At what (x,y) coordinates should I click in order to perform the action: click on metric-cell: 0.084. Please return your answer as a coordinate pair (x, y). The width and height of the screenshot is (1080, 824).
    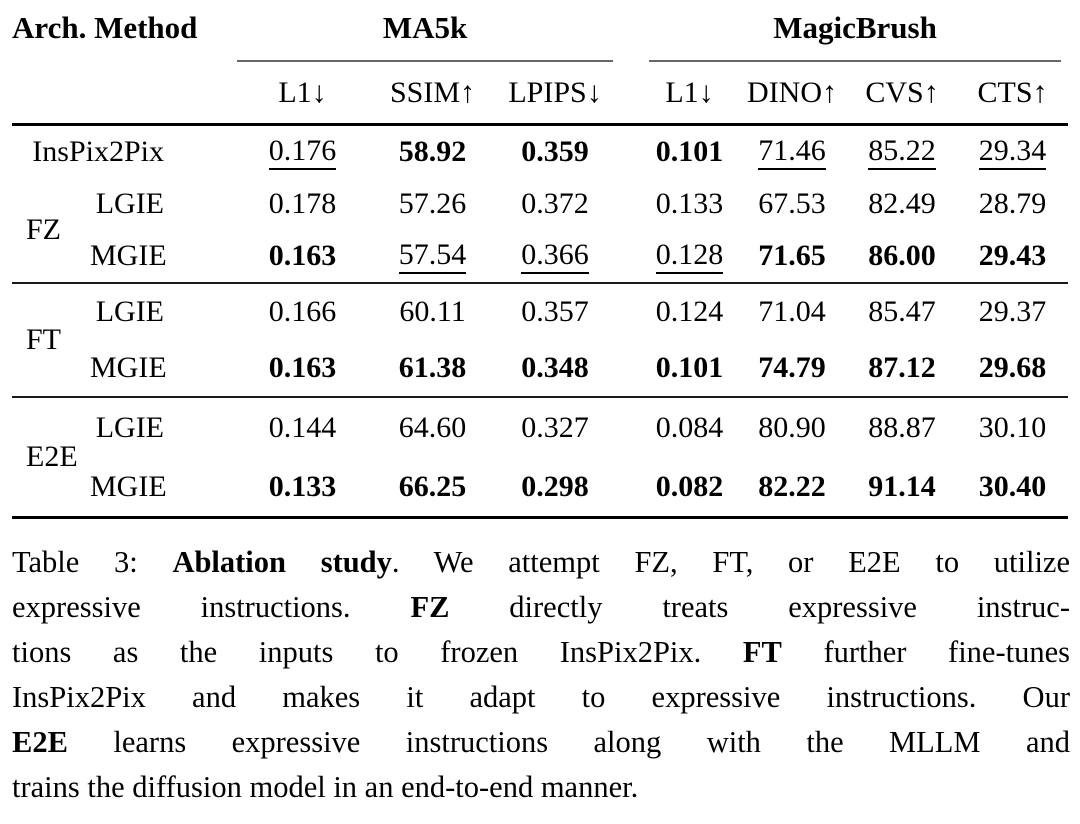
    Looking at the image, I should click on (690, 426).